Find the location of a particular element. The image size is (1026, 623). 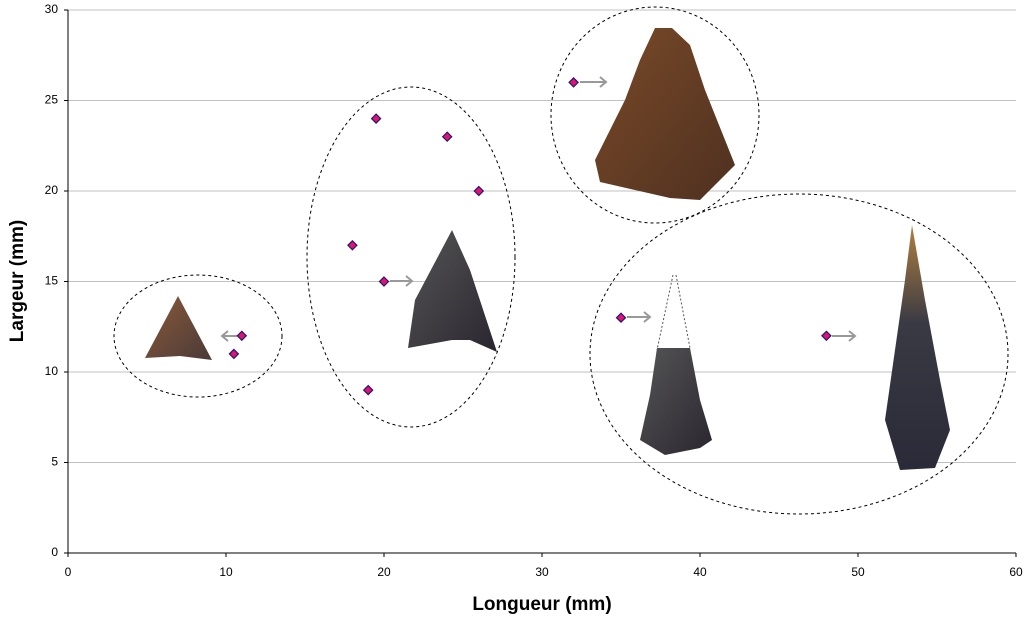

x-tick-label: 50 is located at coordinates (858, 572).